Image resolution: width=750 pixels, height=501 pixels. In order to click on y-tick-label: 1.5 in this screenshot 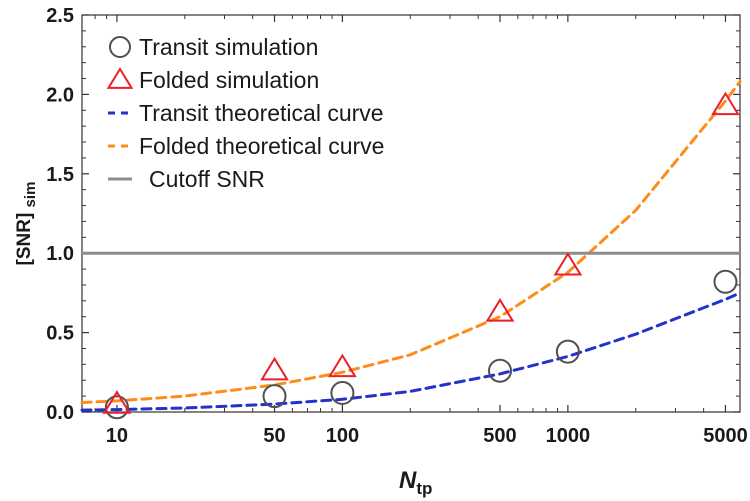, I will do `click(60, 175)`.